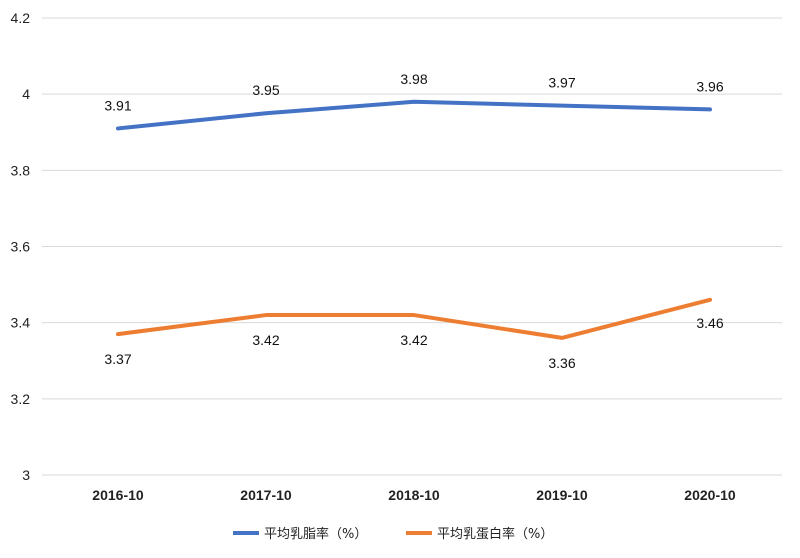 The image size is (800, 558). I want to click on x-tick-label: 2020-10, so click(710, 495).